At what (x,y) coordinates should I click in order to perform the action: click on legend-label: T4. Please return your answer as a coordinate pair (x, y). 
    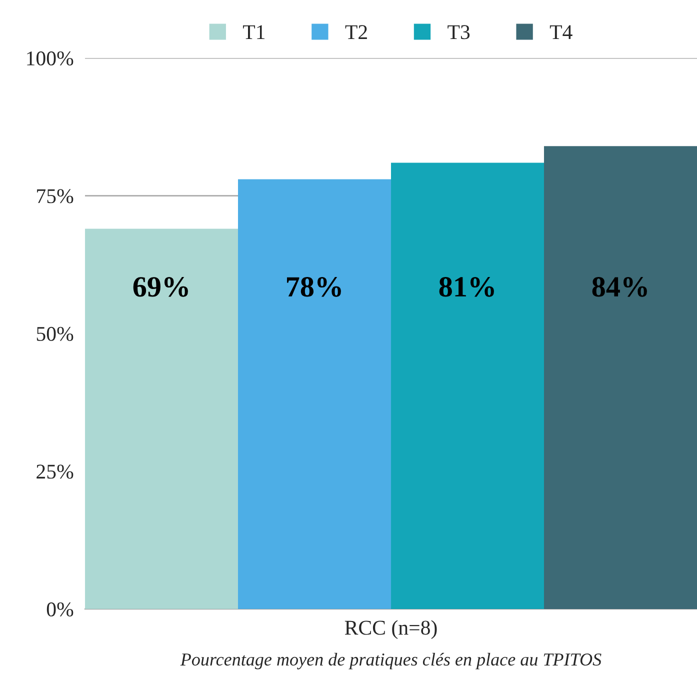
    Looking at the image, I should click on (561, 32).